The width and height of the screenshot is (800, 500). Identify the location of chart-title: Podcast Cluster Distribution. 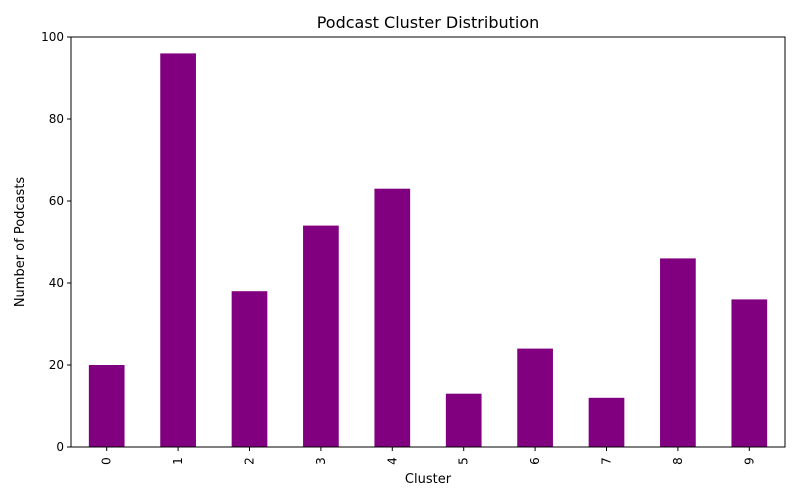
(428, 22).